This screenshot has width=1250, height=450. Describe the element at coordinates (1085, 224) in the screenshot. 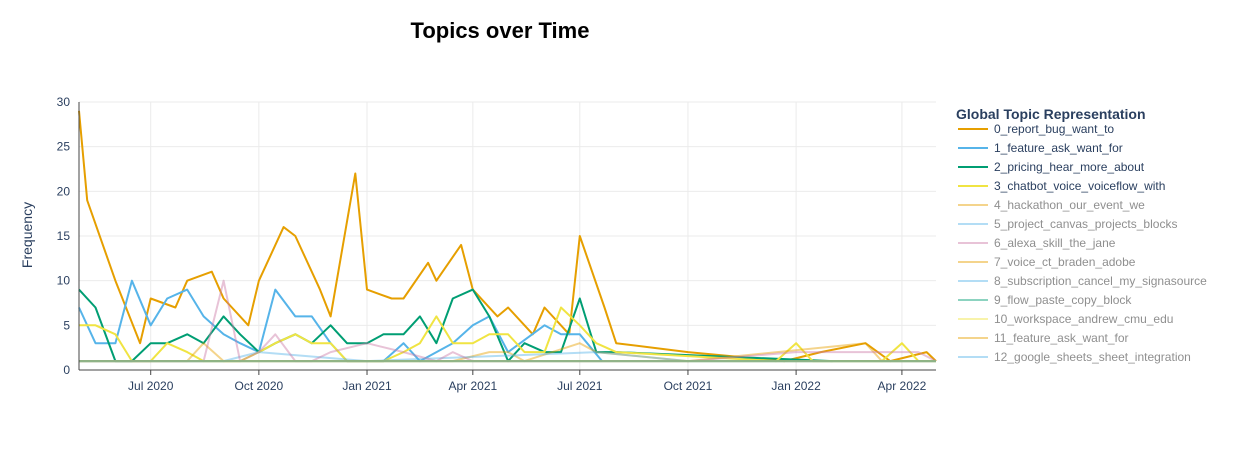

I see `legend-label: 5_project_canvas_projects_blocks` at that location.